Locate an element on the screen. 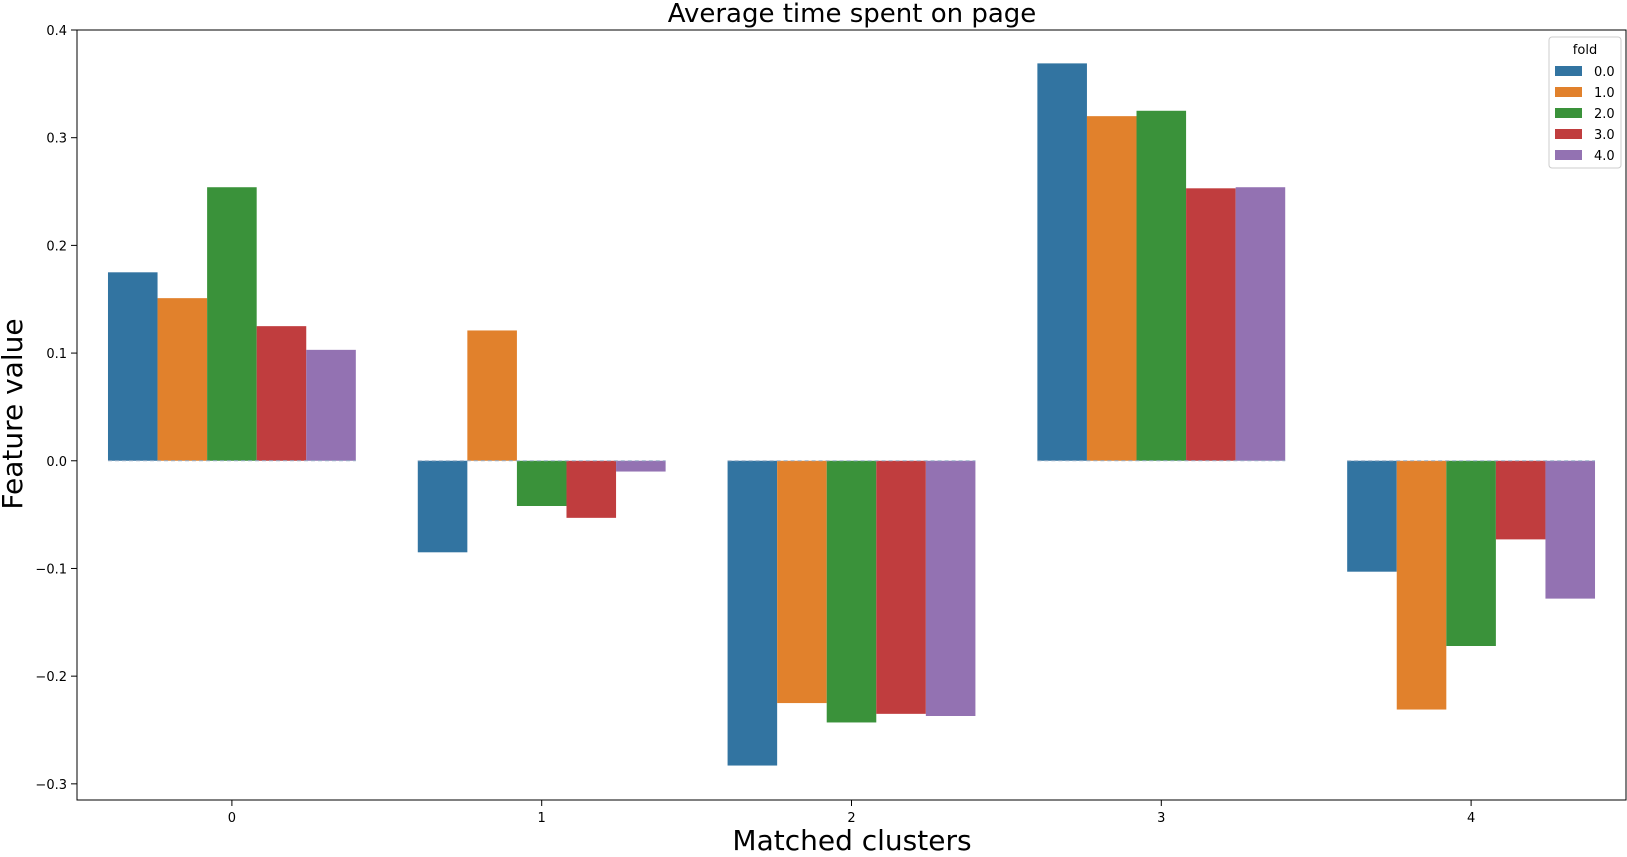 This screenshot has width=1627, height=857. bar-cluster-1-fold-2.0 is located at coordinates (541, 483).